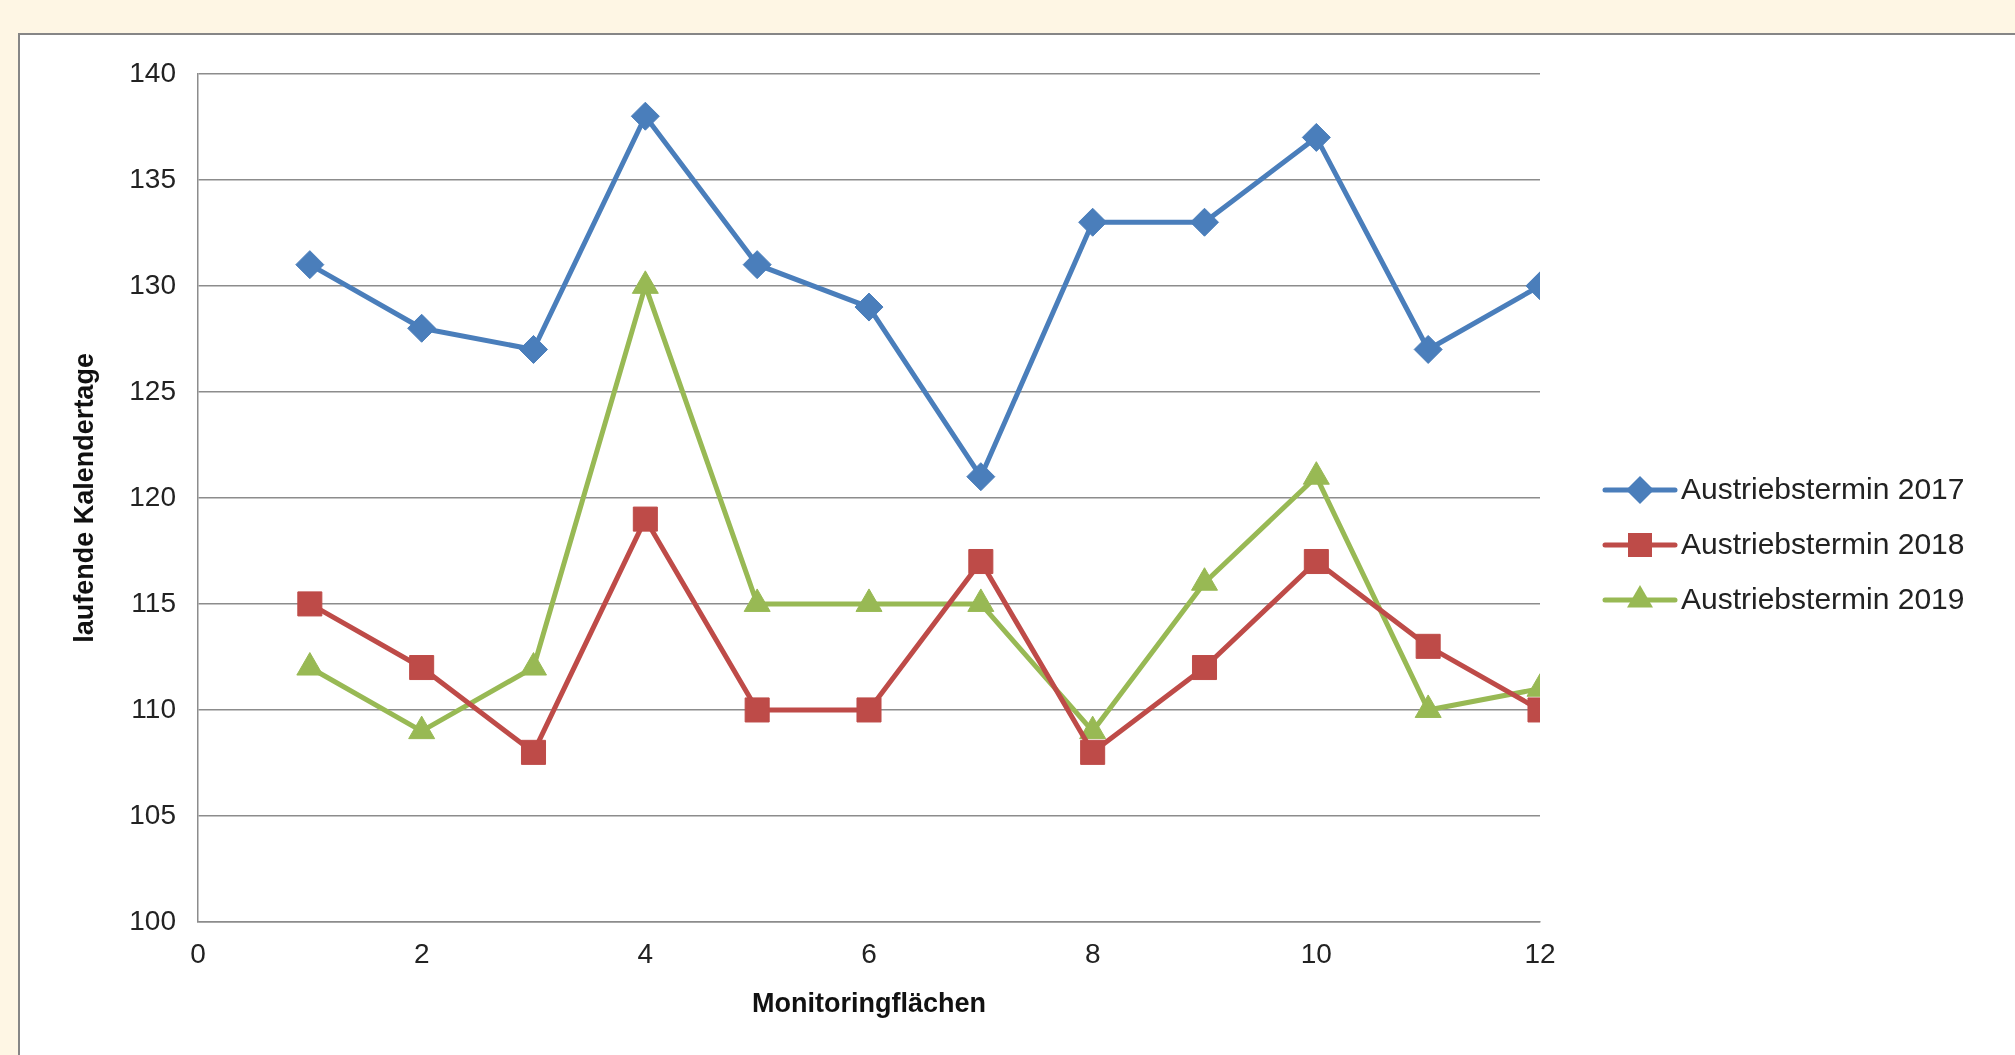 The width and height of the screenshot is (2015, 1055). Describe the element at coordinates (1316, 953) in the screenshot. I see `x-tick-label: 10` at that location.